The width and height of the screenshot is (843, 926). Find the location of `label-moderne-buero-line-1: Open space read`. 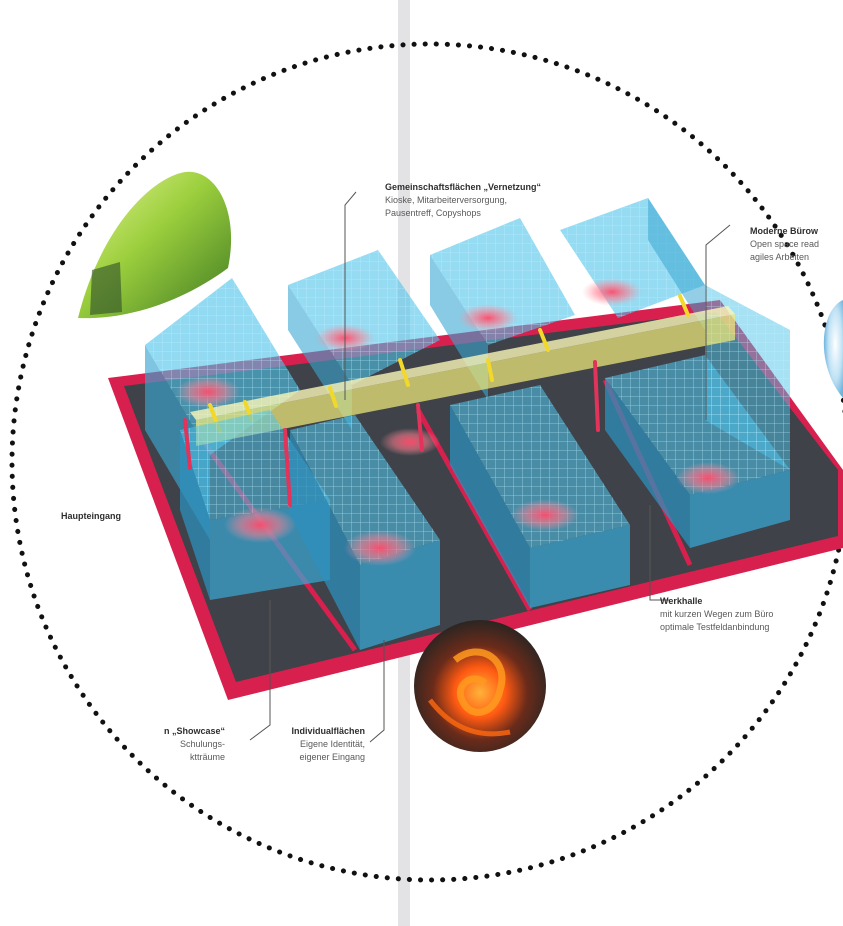

label-moderne-buero-line-1: Open space read is located at coordinates (785, 244).